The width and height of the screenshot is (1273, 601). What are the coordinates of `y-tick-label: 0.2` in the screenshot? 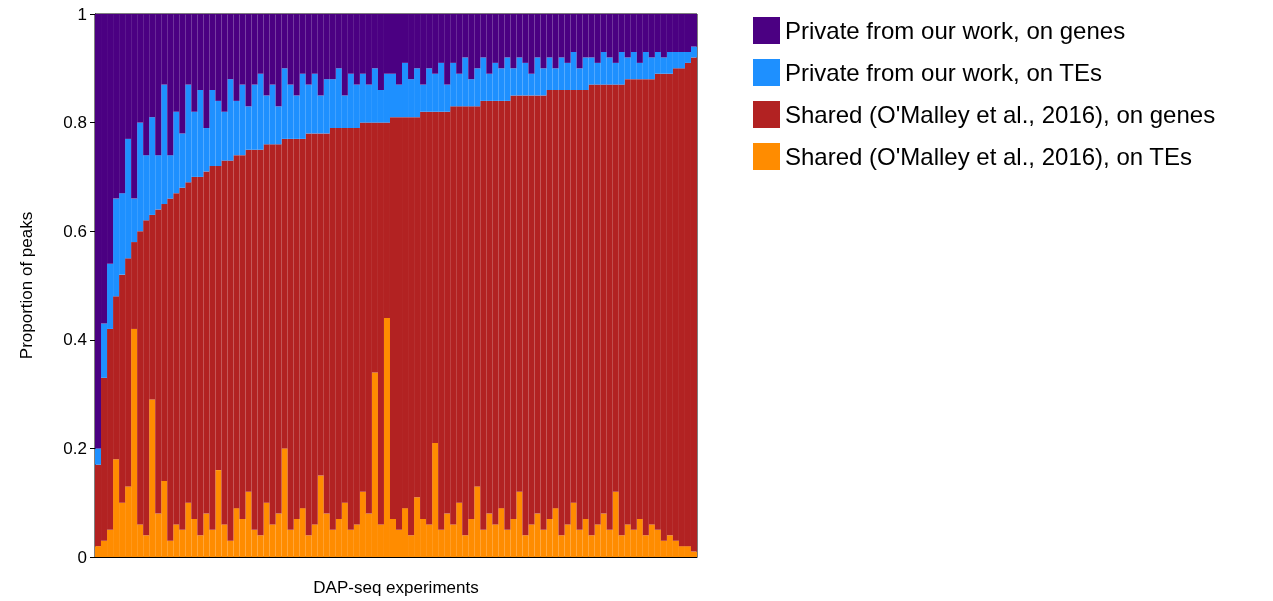 It's located at (75, 448).